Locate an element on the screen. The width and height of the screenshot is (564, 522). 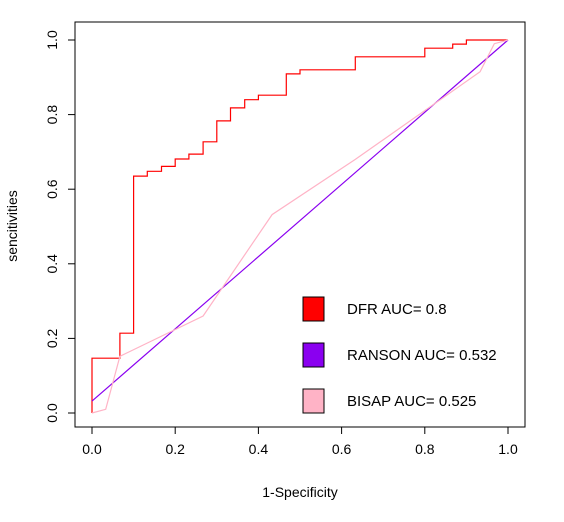
y-tick-label: 0.2 is located at coordinates (52, 338).